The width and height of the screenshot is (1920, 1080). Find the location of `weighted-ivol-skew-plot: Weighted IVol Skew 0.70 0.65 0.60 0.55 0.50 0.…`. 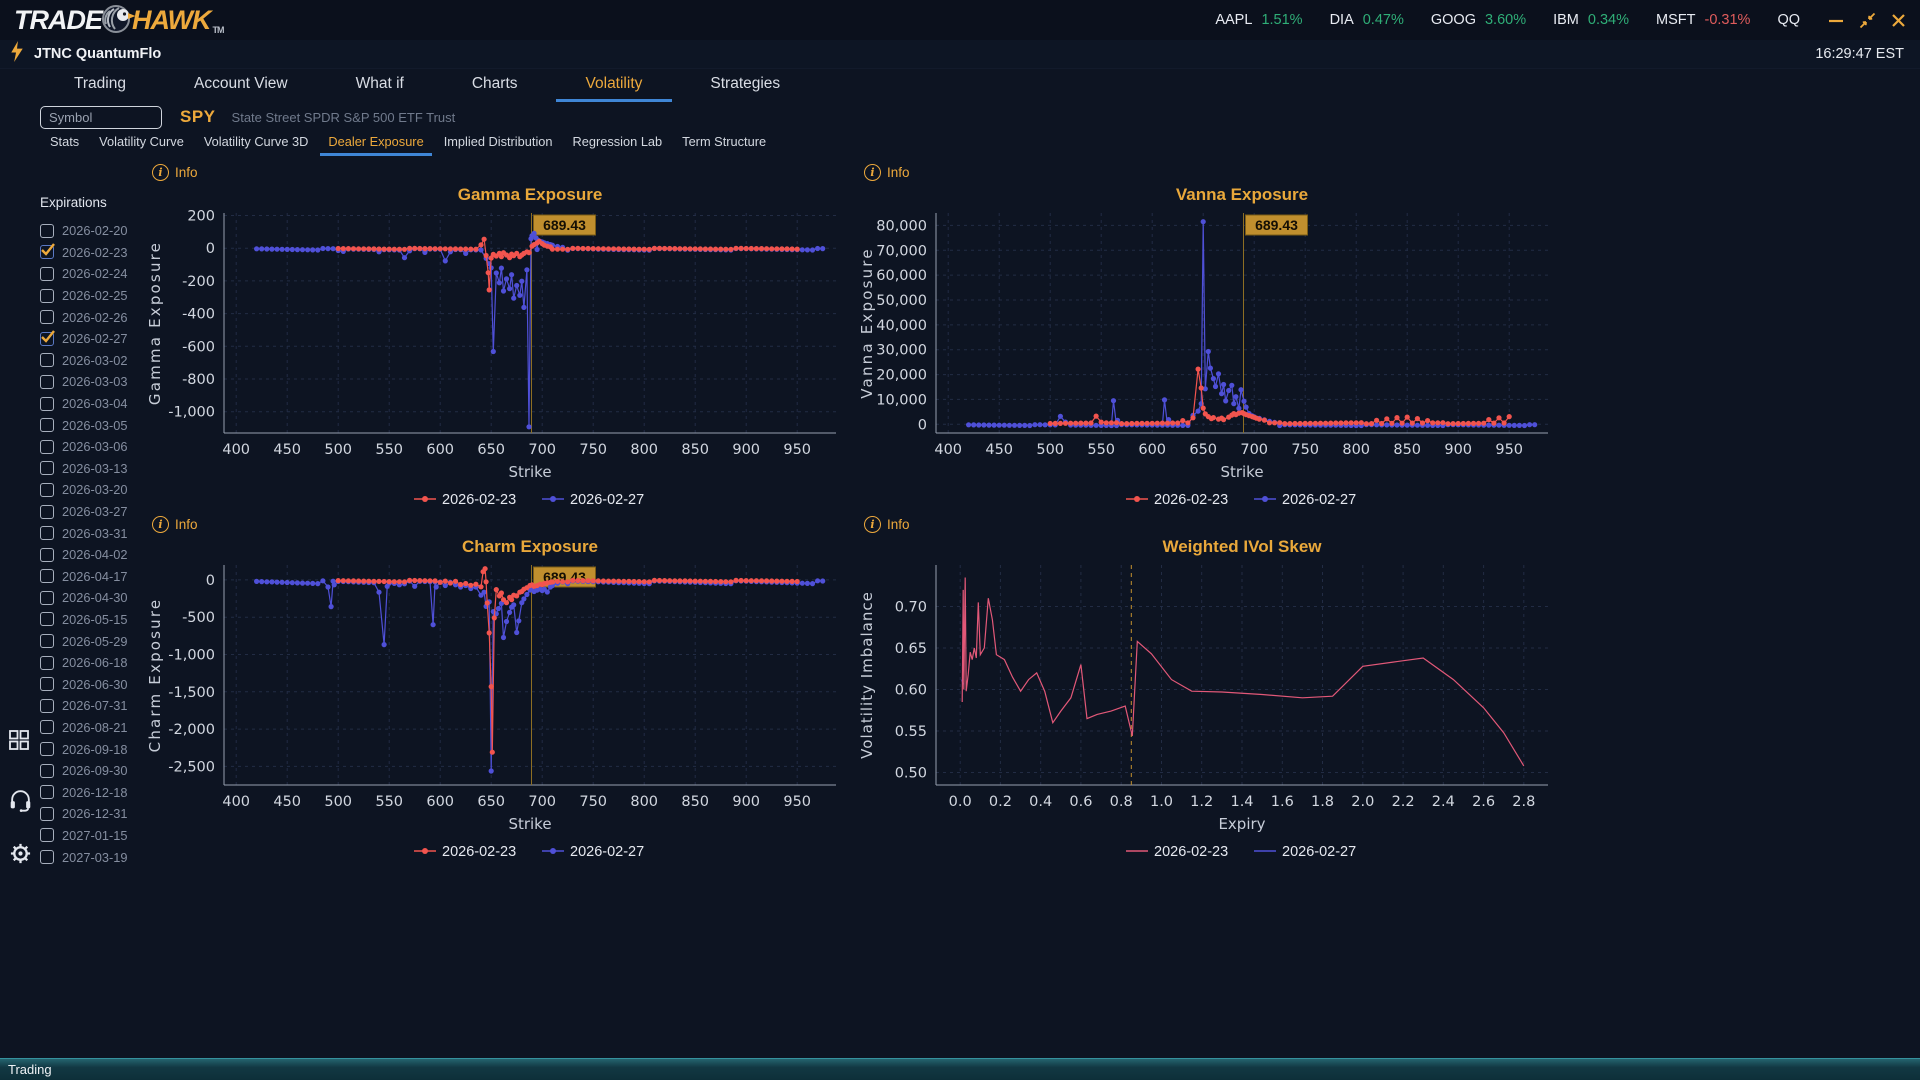

weighted-ivol-skew-plot: Weighted IVol Skew 0.70 0.65 0.60 0.55 0.50 0.… is located at coordinates (1203, 698).